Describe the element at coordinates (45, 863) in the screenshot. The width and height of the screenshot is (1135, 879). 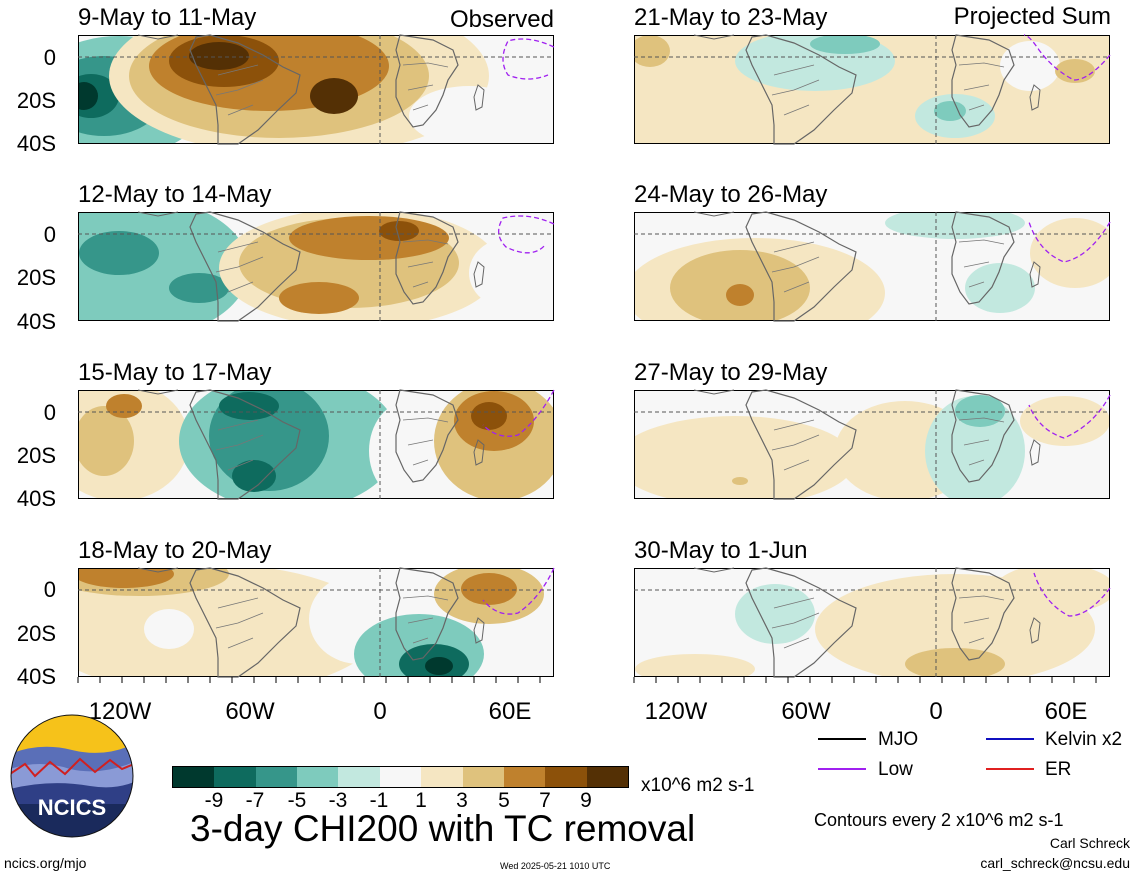
I see `footer-url: ncics.org/mjo` at that location.